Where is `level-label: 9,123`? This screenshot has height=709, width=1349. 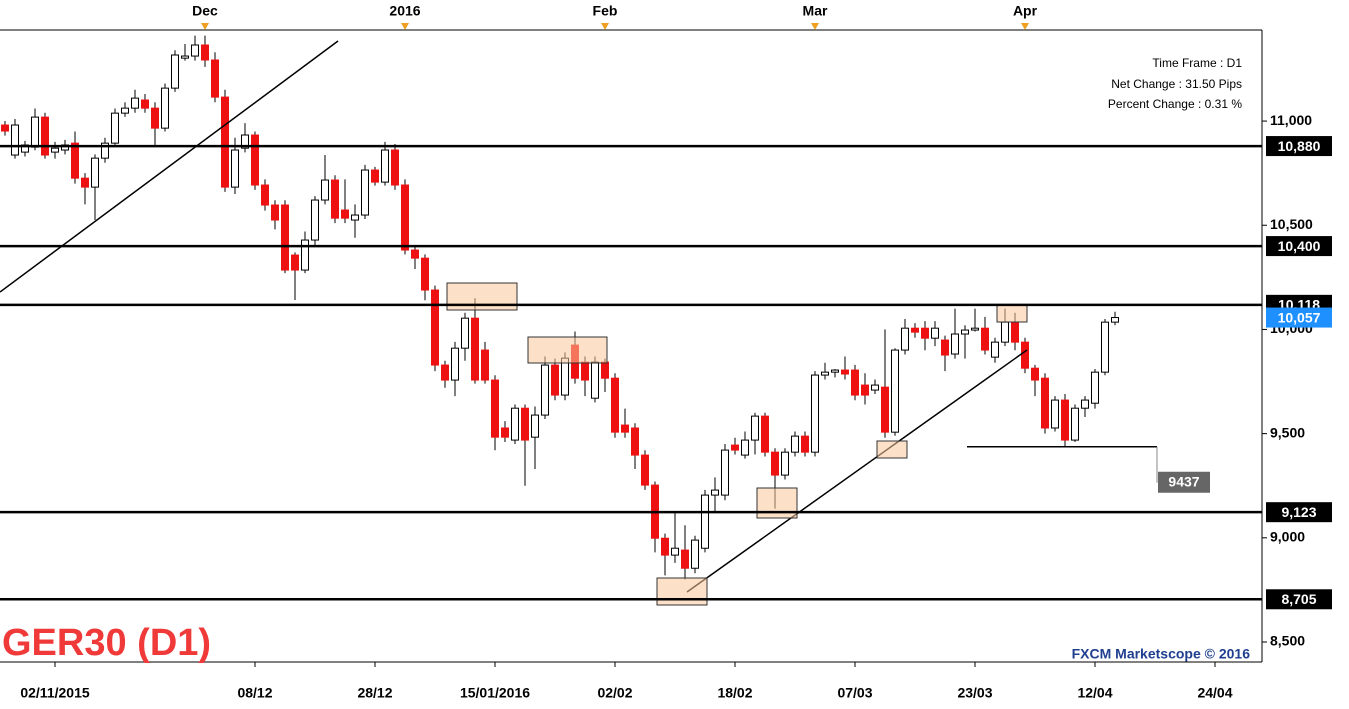
level-label: 9,123 is located at coordinates (1298, 512).